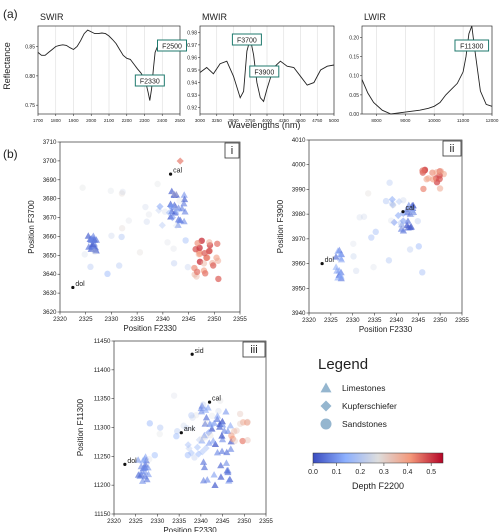 The height and width of the screenshot is (532, 500). I want to click on y-tick-label: 0.93, so click(192, 96).